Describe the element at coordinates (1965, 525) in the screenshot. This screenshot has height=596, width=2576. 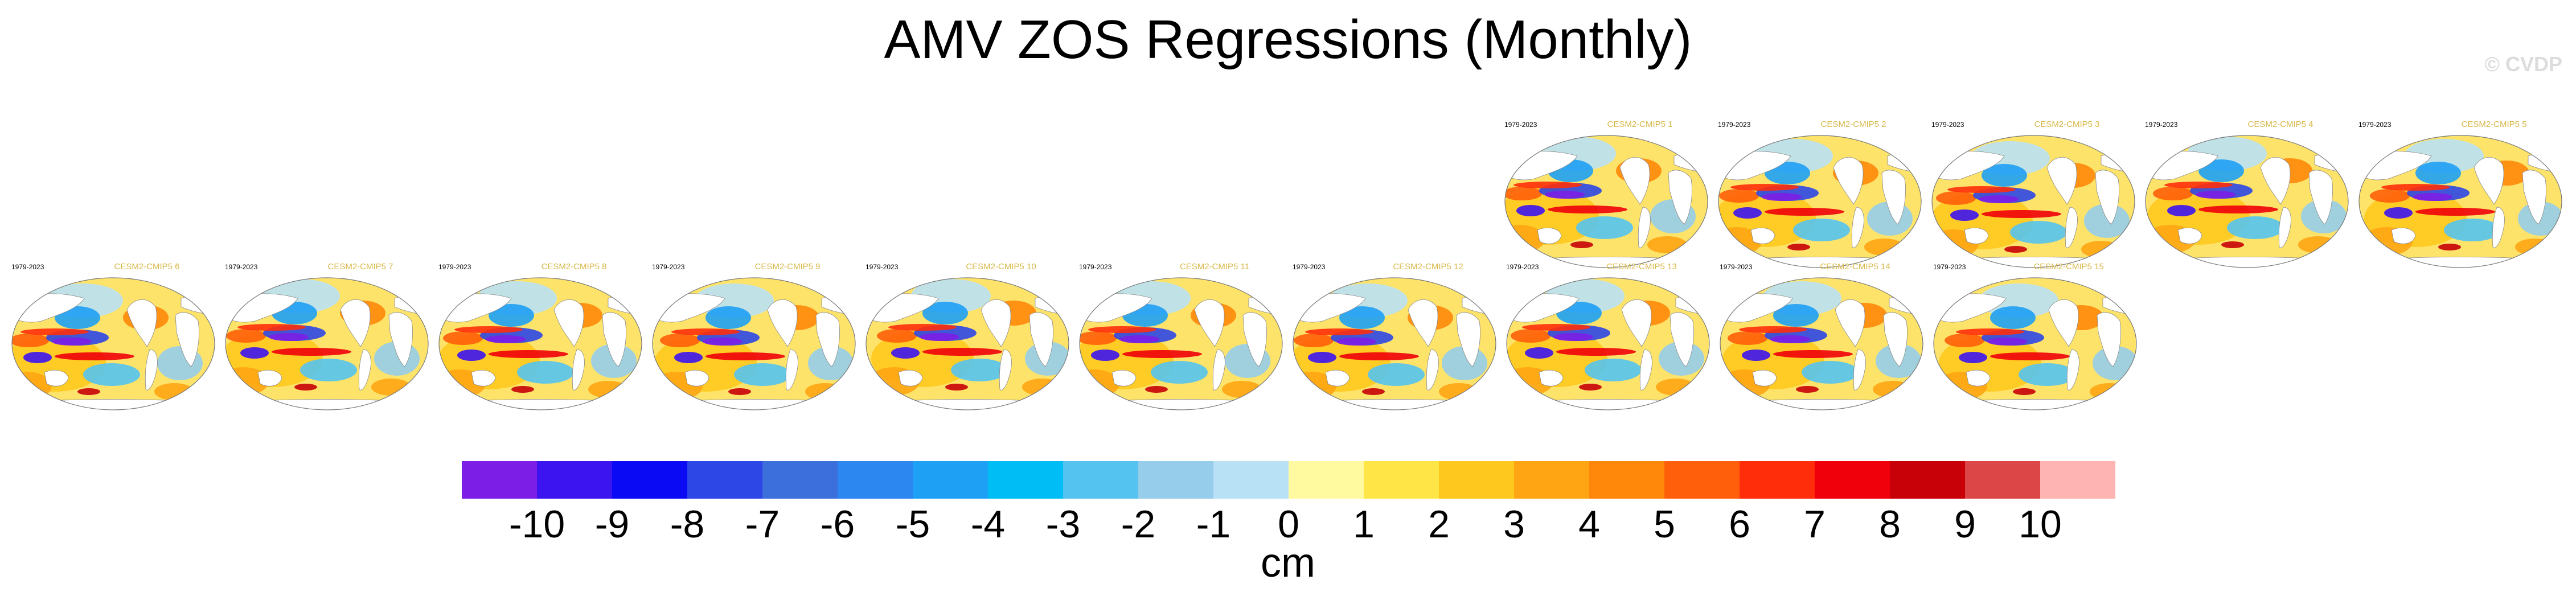
I see `colorbar-tick-label: 9` at that location.